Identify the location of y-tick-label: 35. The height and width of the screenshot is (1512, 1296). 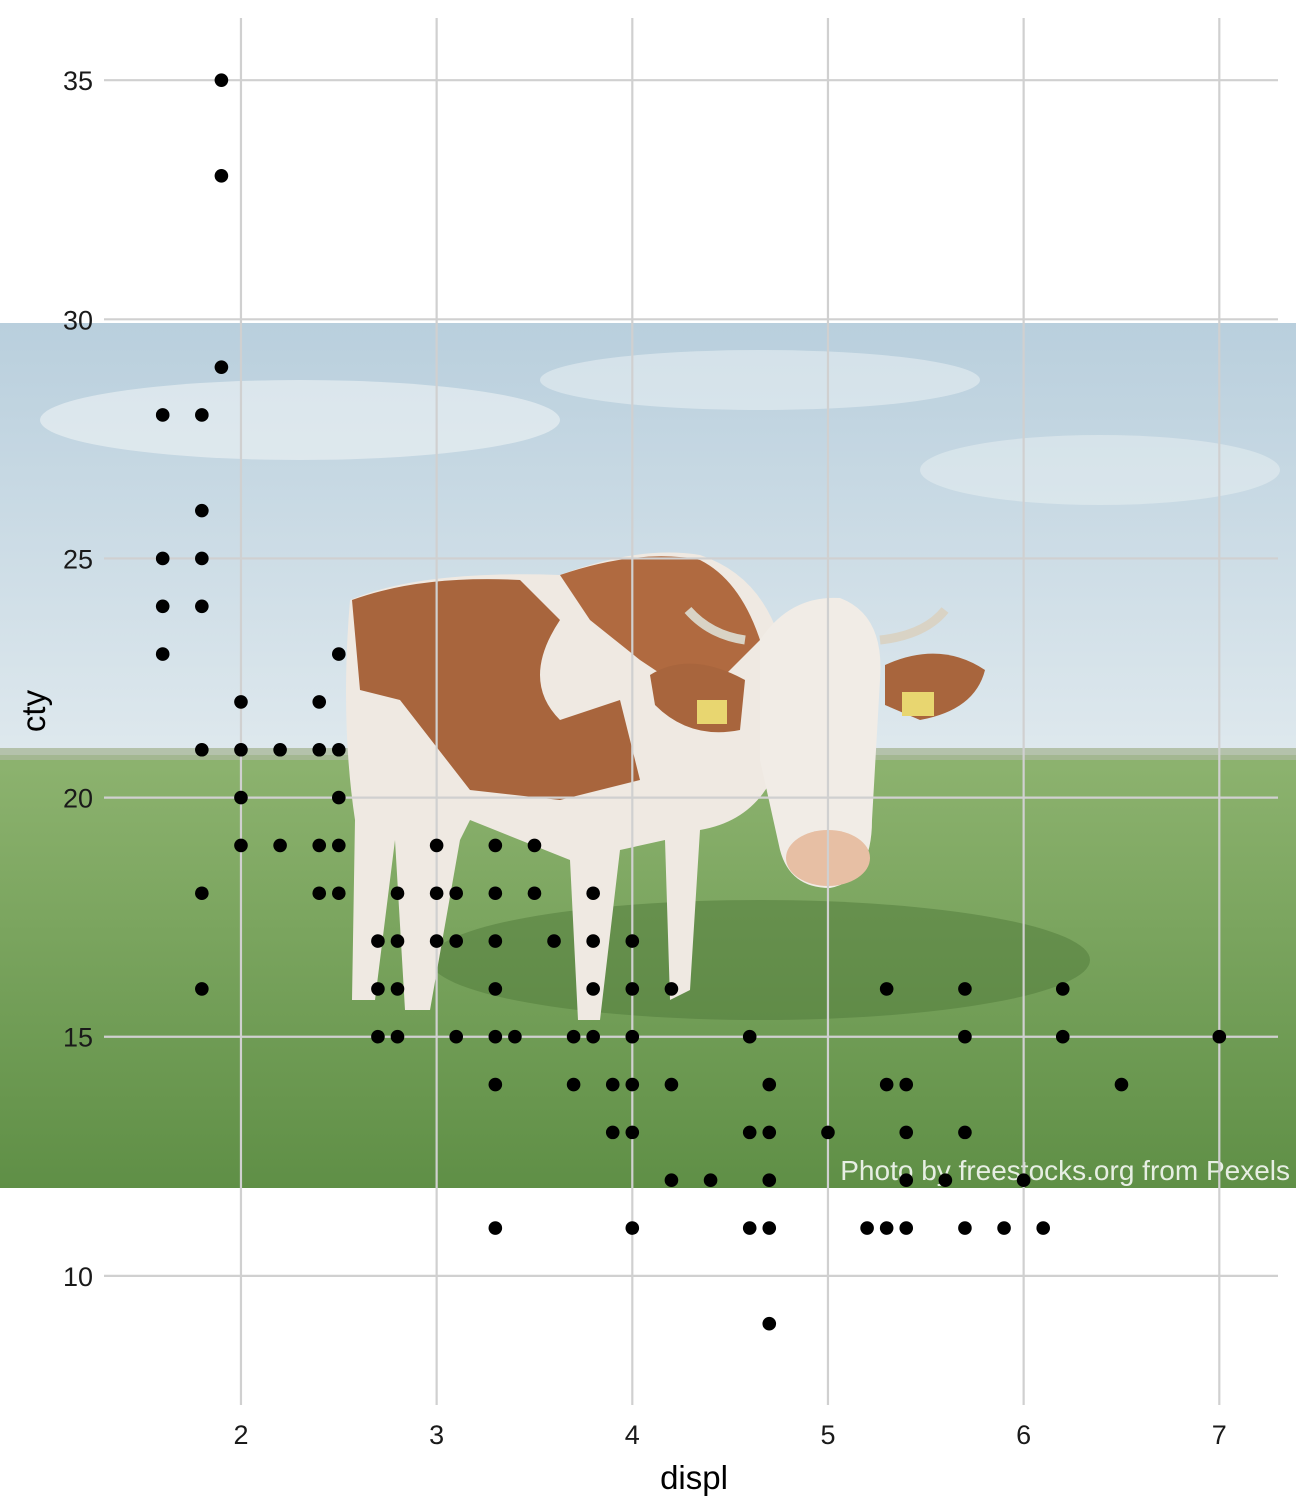
(78, 81).